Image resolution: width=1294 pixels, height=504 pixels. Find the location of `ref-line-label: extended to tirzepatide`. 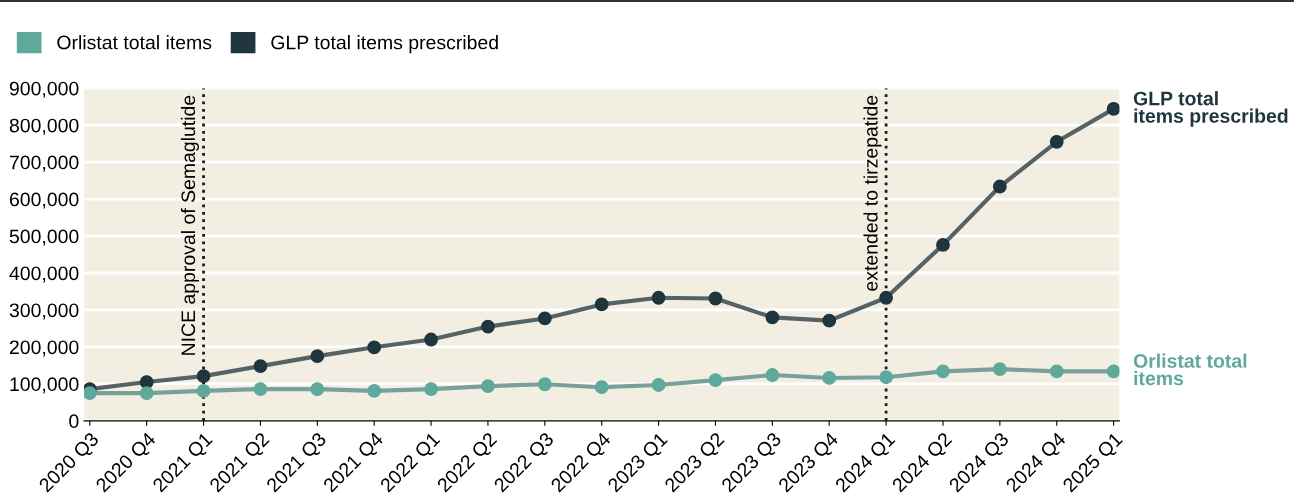

ref-line-label: extended to tirzepatide is located at coordinates (872, 193).